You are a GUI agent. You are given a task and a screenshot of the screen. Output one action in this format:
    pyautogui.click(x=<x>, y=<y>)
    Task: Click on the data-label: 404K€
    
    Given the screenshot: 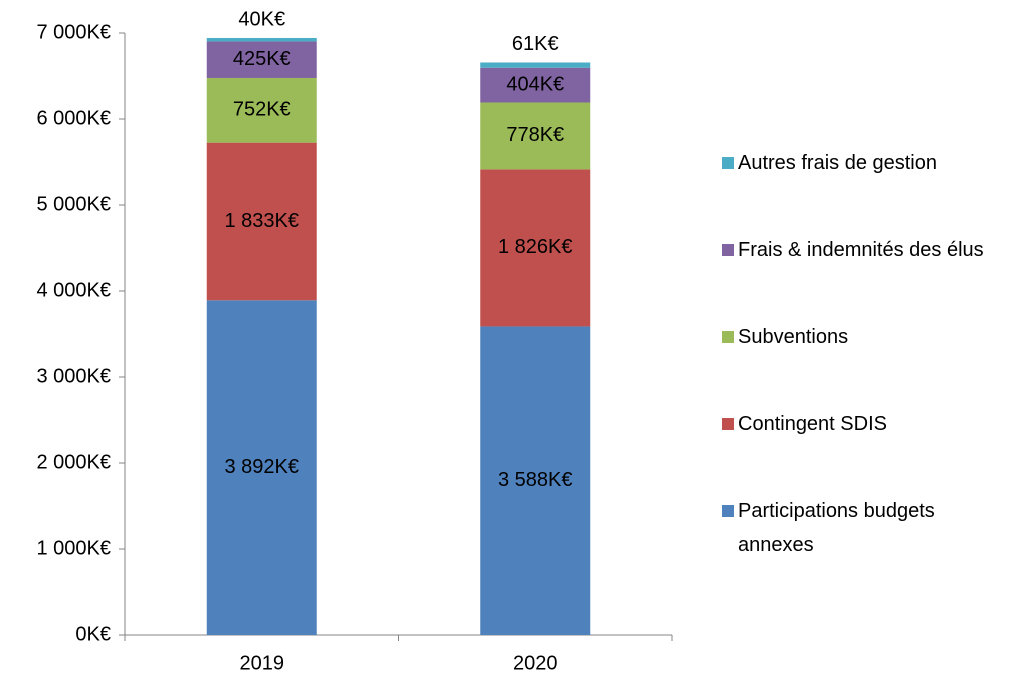 What is the action you would take?
    pyautogui.click(x=535, y=84)
    